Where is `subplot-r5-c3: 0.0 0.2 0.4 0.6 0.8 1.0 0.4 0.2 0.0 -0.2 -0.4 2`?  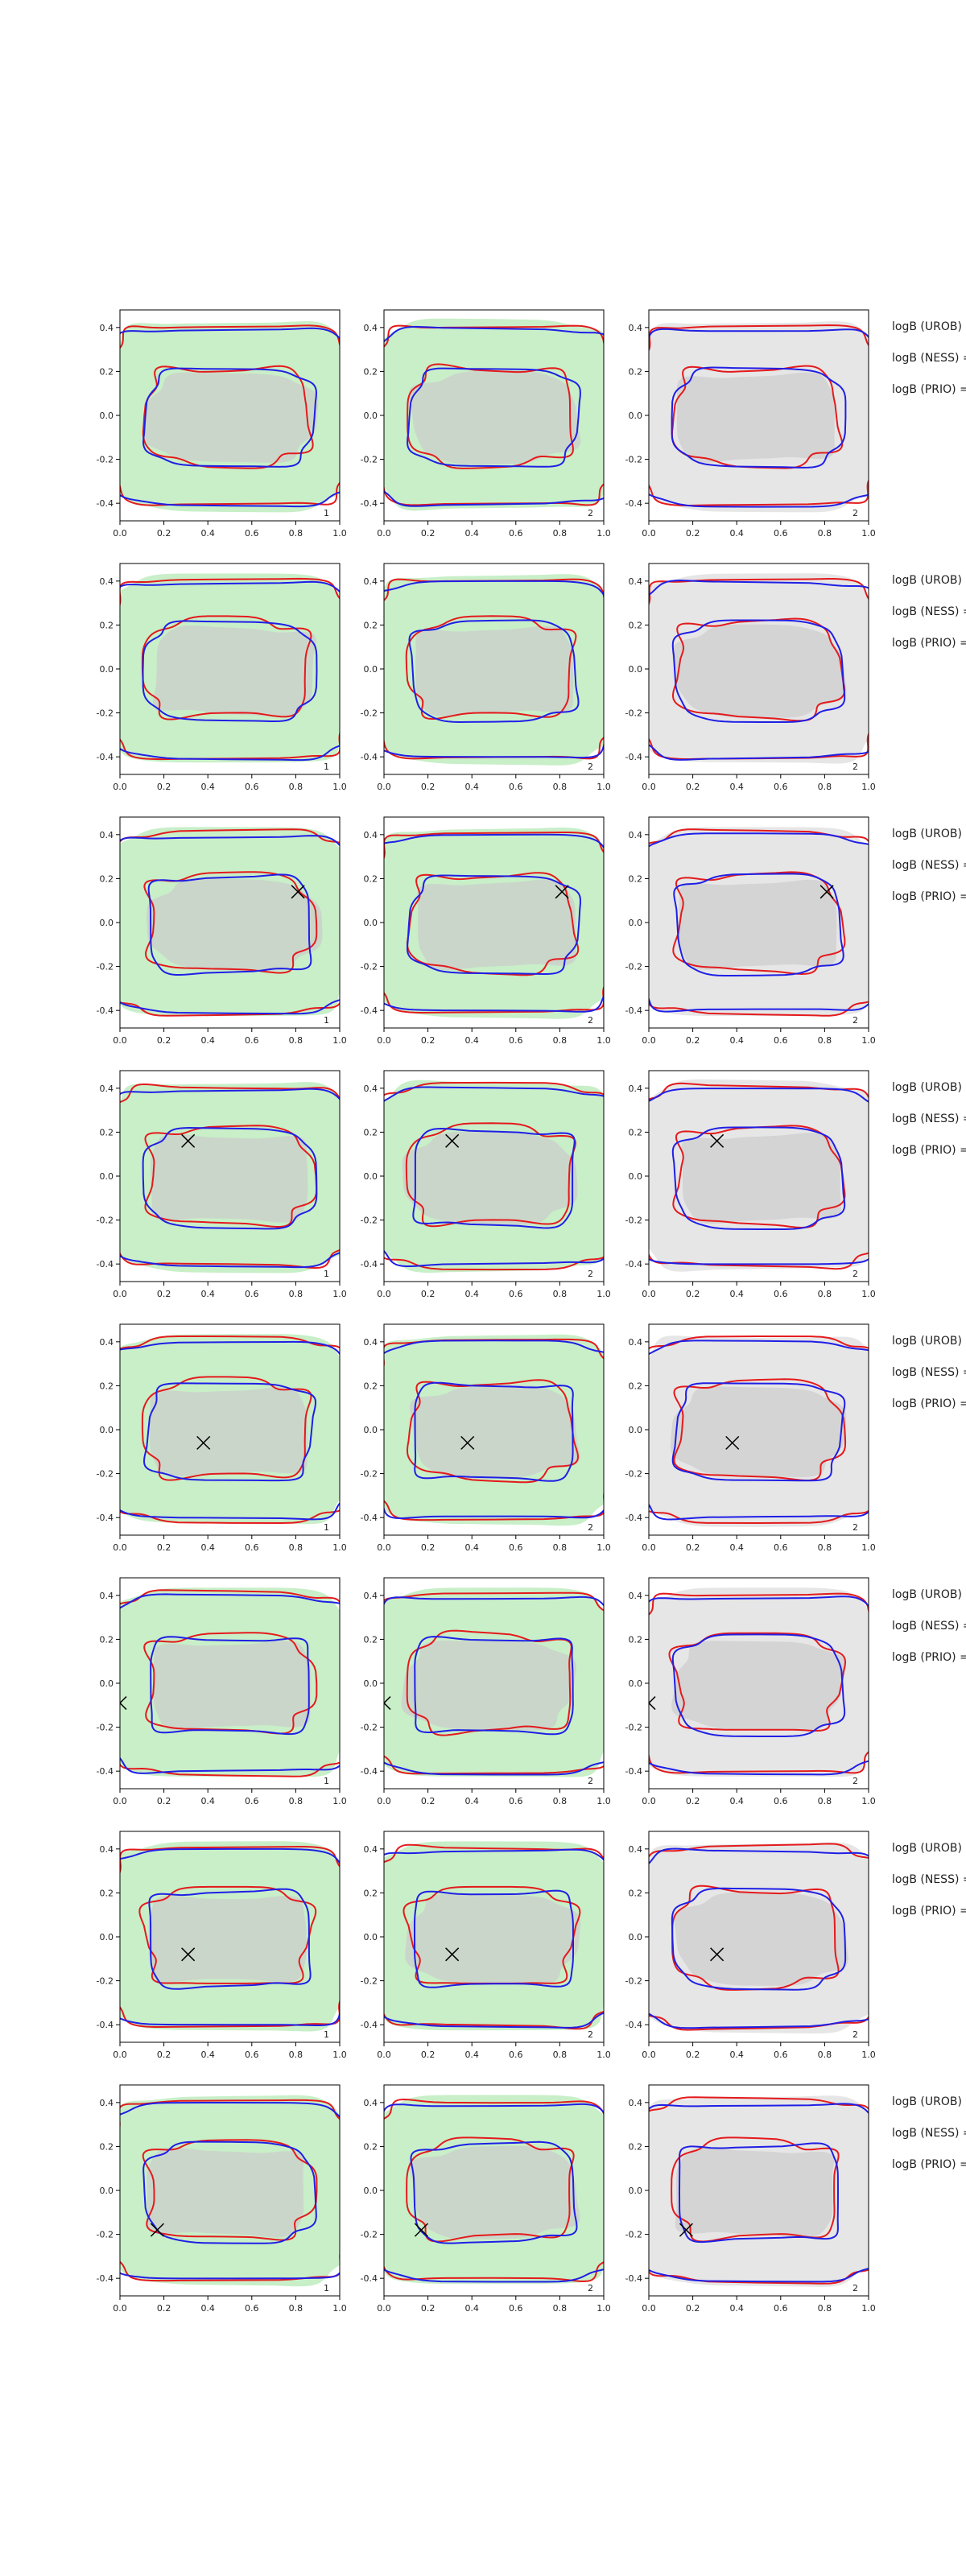 subplot-r5-c3: 0.0 0.2 0.4 0.6 0.8 1.0 0.4 0.2 0.0 -0.2 -0.4 2 is located at coordinates (750, 1438).